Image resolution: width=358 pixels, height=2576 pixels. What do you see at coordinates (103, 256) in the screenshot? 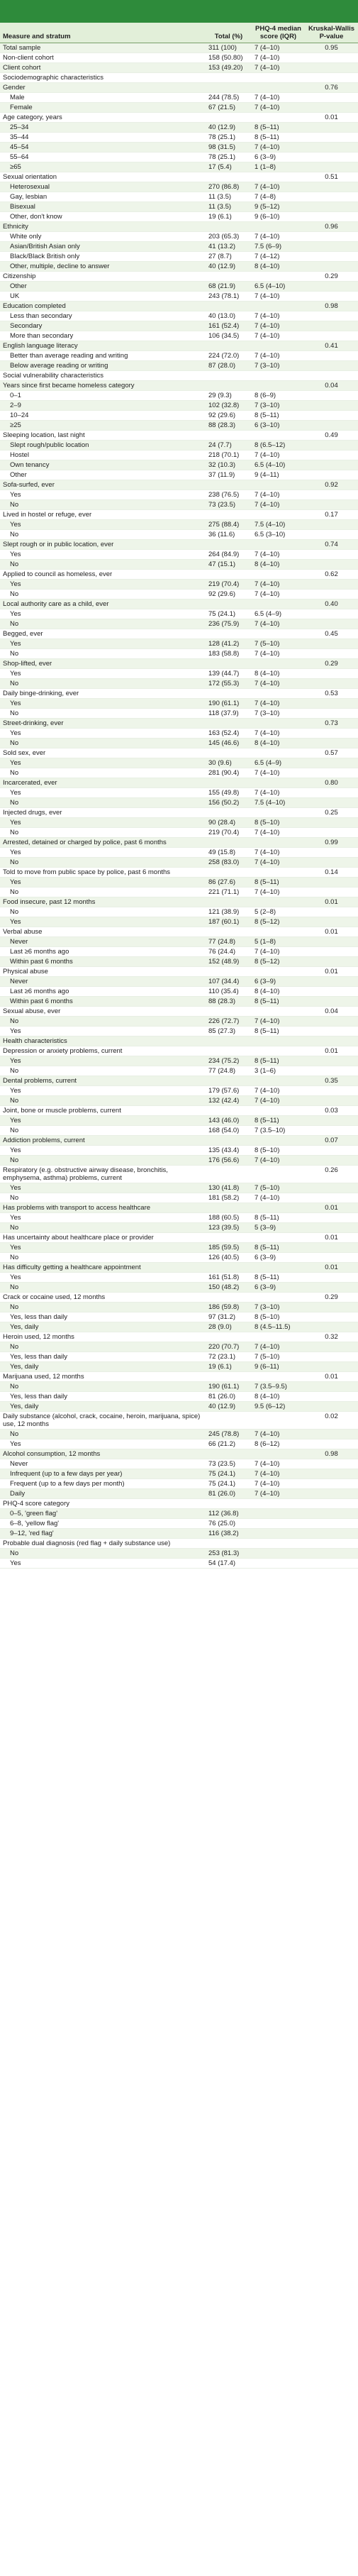
I see `row-label: Black/Black British only` at bounding box center [103, 256].